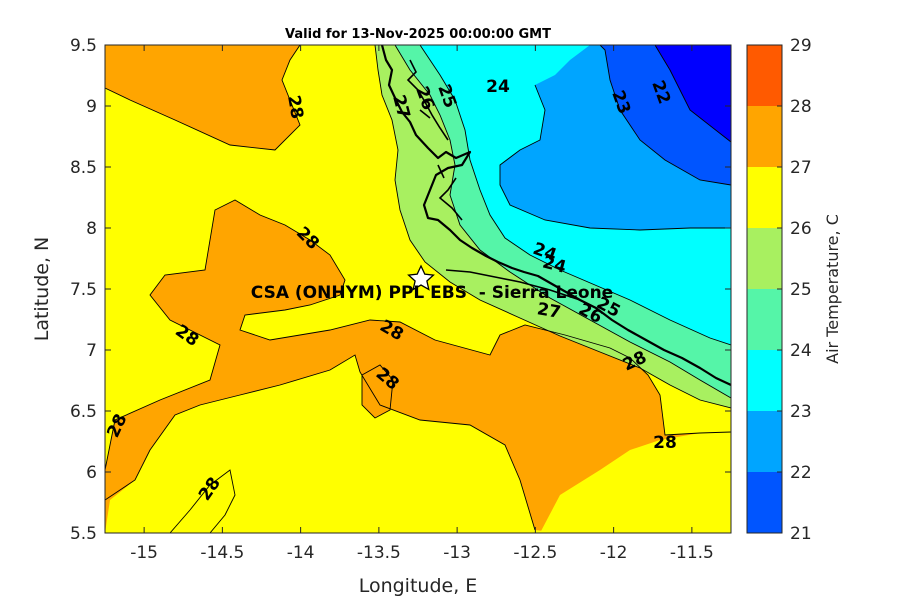 This screenshot has height=600, width=900. Describe the element at coordinates (498, 87) in the screenshot. I see `contour-label: 24` at that location.